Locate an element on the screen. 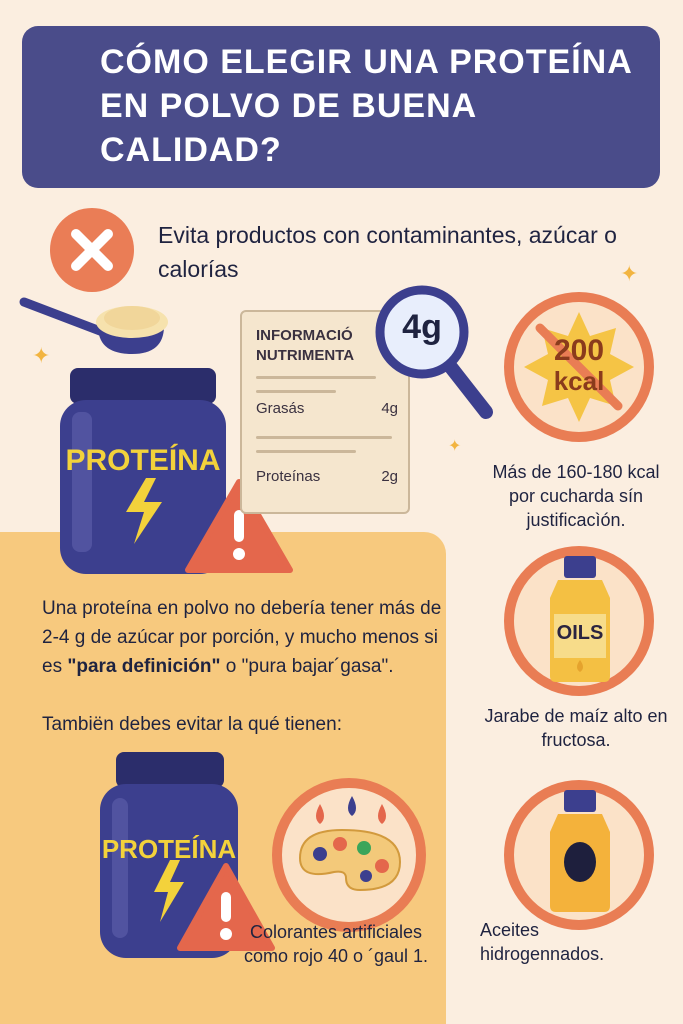 The image size is (683, 1024). jar-label-wrap: PROTEÍNA is located at coordinates (143, 461).